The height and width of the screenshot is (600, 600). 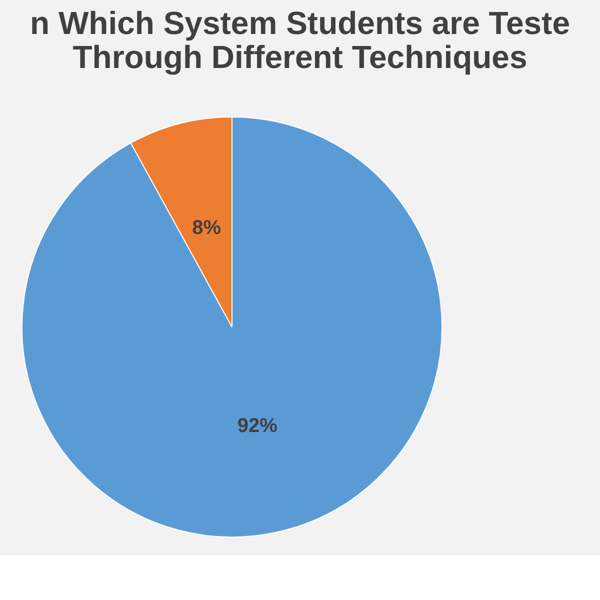 I want to click on chart-title: n Which System Students are Teste Through Different Techniques, so click(x=300, y=40).